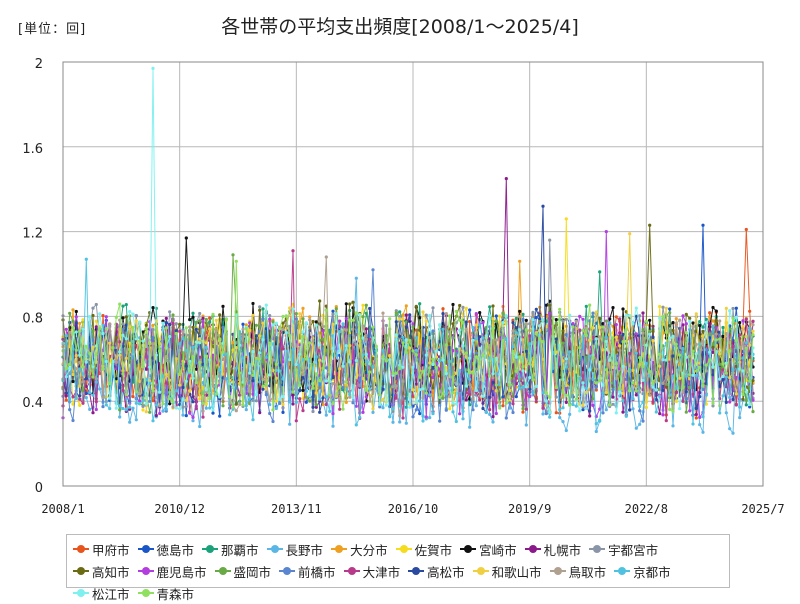 Image resolution: width=800 pixels, height=604 pixels. What do you see at coordinates (39, 64) in the screenshot?
I see `y-tick-label: 2` at bounding box center [39, 64].